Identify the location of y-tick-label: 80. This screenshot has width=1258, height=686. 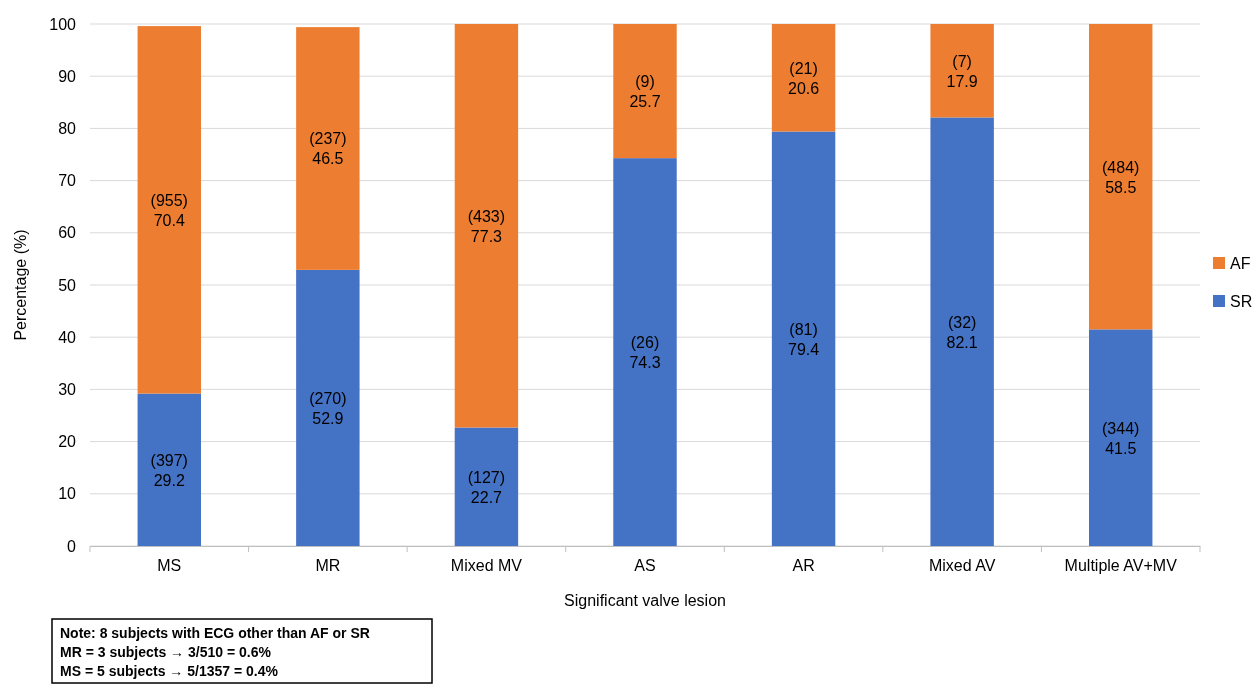
(67, 129).